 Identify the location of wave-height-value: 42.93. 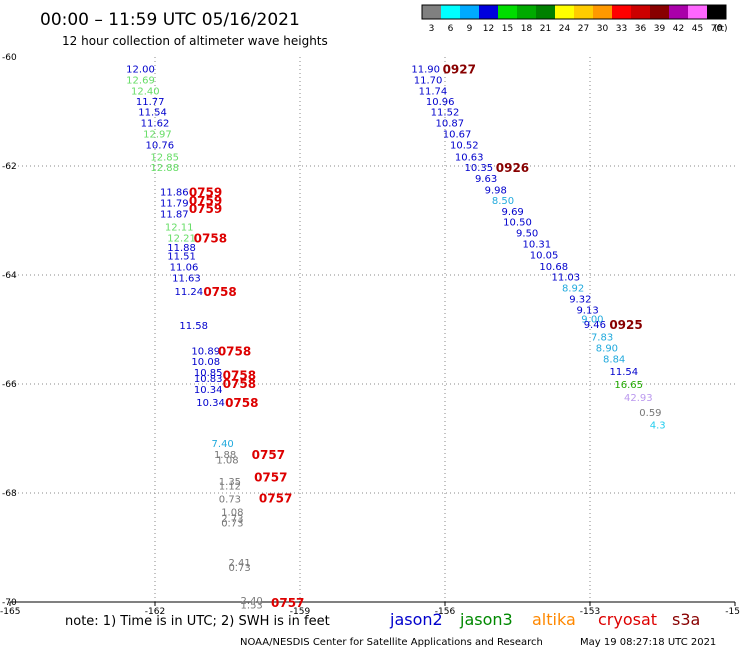
(638, 398).